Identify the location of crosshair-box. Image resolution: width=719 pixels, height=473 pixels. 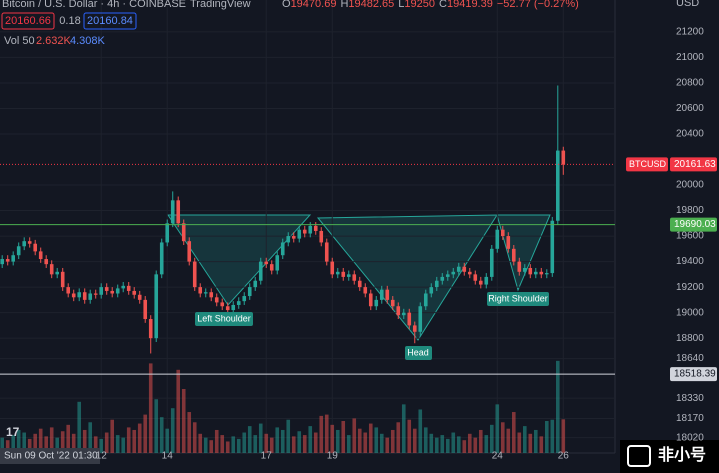
(50, 456).